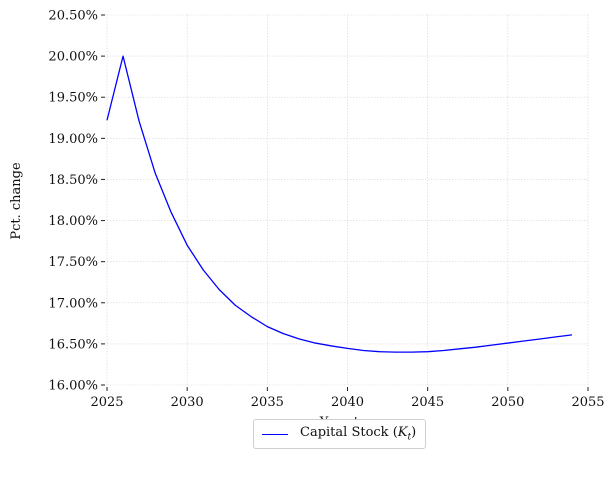 The image size is (615, 487). I want to click on legend-label-capital-stock: Capital Stock (Kt), so click(358, 434).